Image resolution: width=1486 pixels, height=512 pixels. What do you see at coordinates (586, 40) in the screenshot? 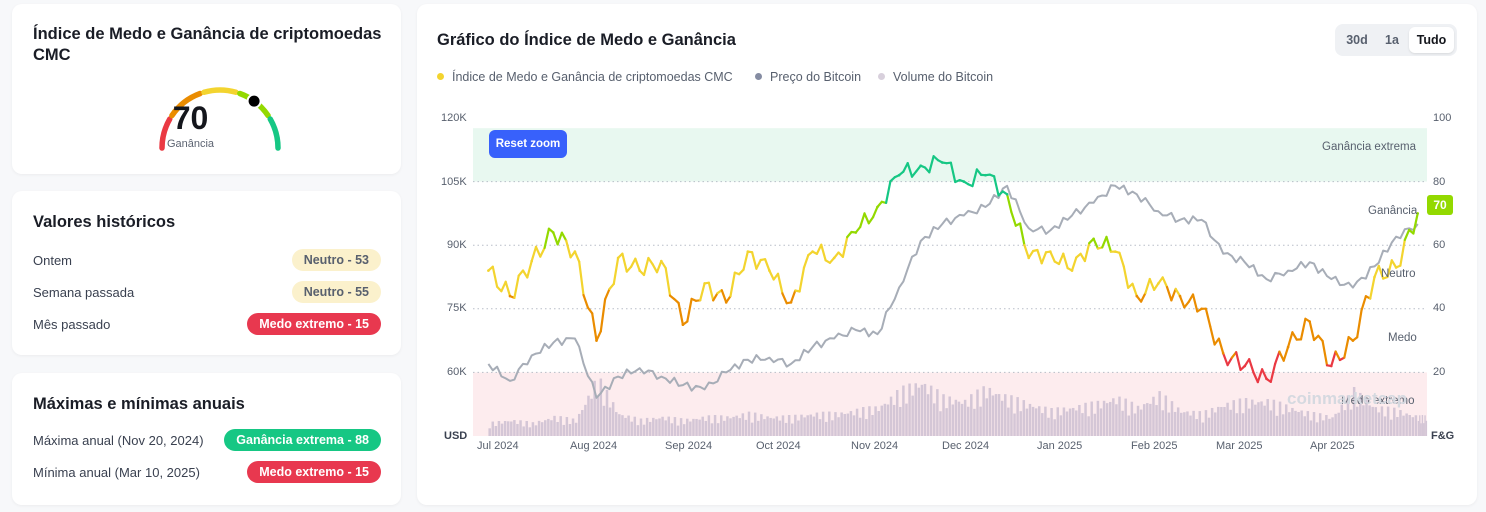
I see `chart-title: Gráfico do Índice de Medo e Ganância` at bounding box center [586, 40].